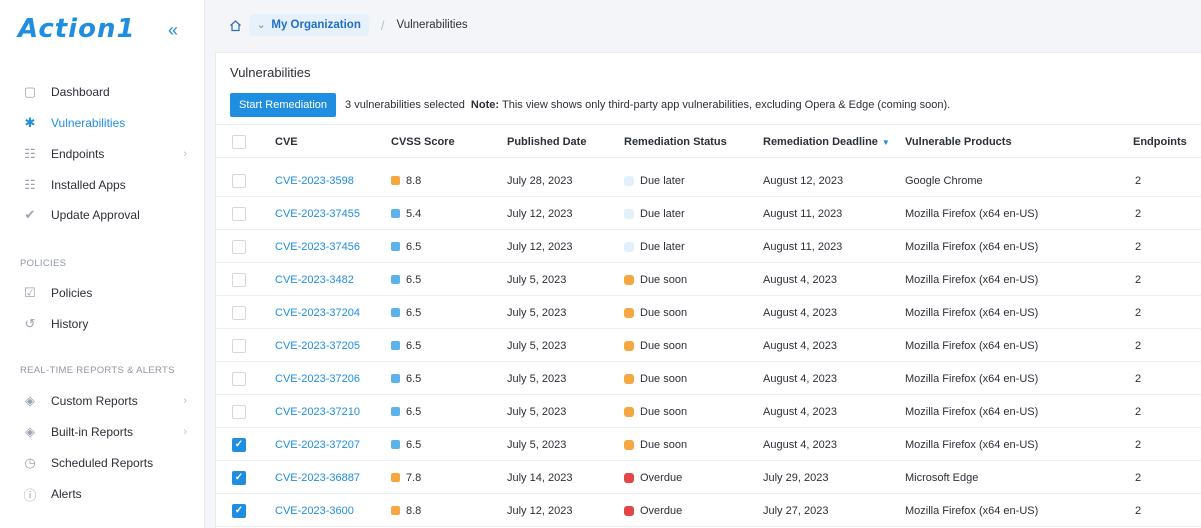  I want to click on cve-link: CVE-2023-3482, so click(314, 279).